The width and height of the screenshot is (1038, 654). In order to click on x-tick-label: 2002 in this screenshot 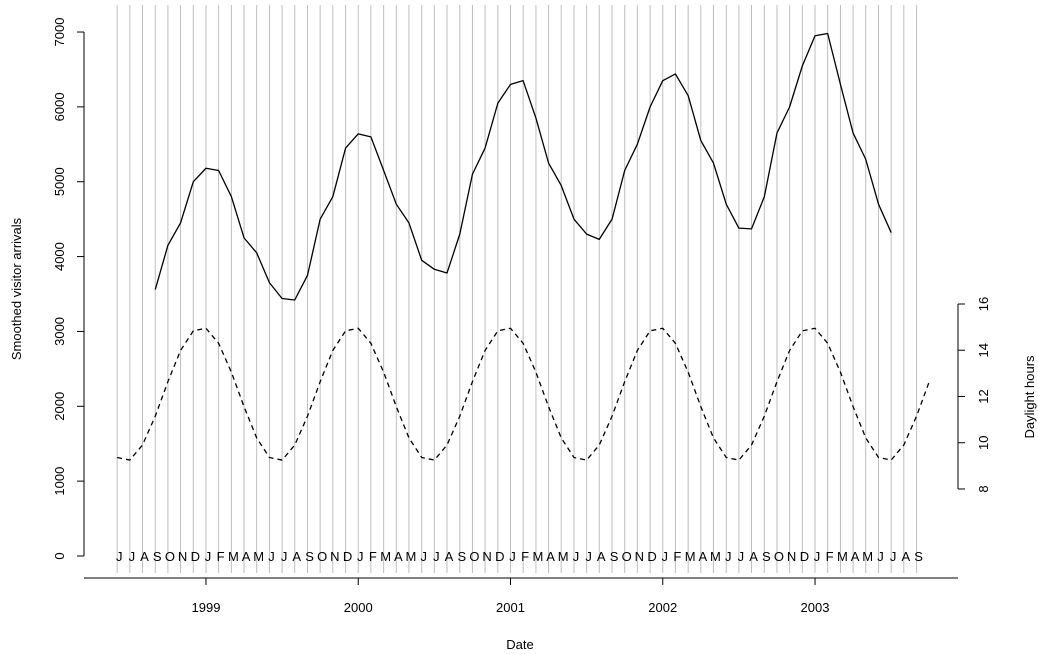, I will do `click(662, 607)`.